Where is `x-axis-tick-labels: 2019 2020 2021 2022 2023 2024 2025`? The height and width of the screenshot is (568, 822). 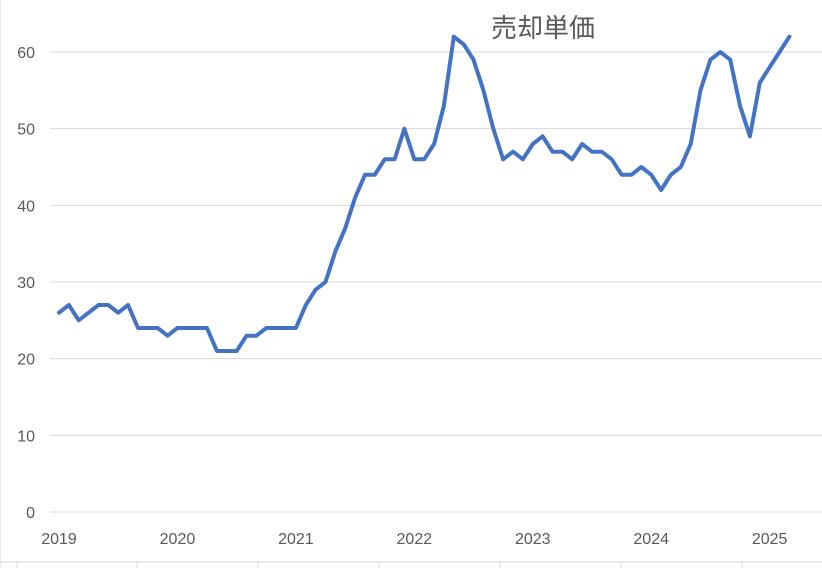 x-axis-tick-labels: 2019 2020 2021 2022 2023 2024 2025 is located at coordinates (414, 539).